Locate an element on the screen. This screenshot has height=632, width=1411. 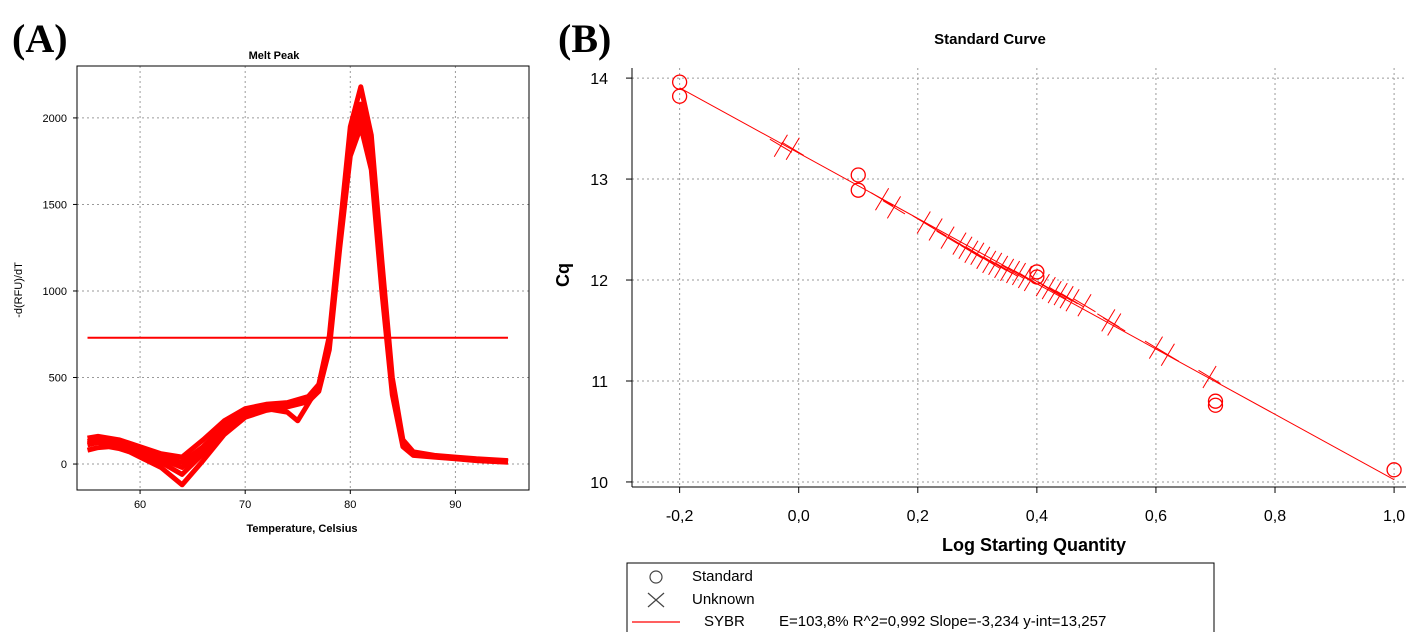
legend-circle-icon is located at coordinates (656, 577).